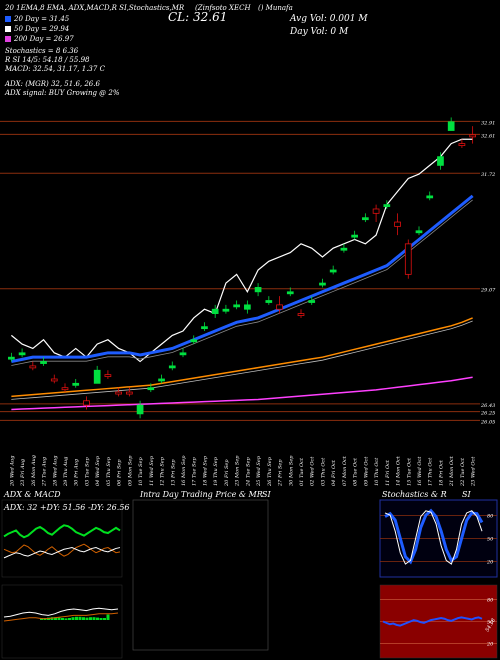 The width and height of the screenshot is (500, 660). What do you see at coordinates (42, 51) in the screenshot?
I see `stochastics-stat: Stochastics = 8 6.36` at bounding box center [42, 51].